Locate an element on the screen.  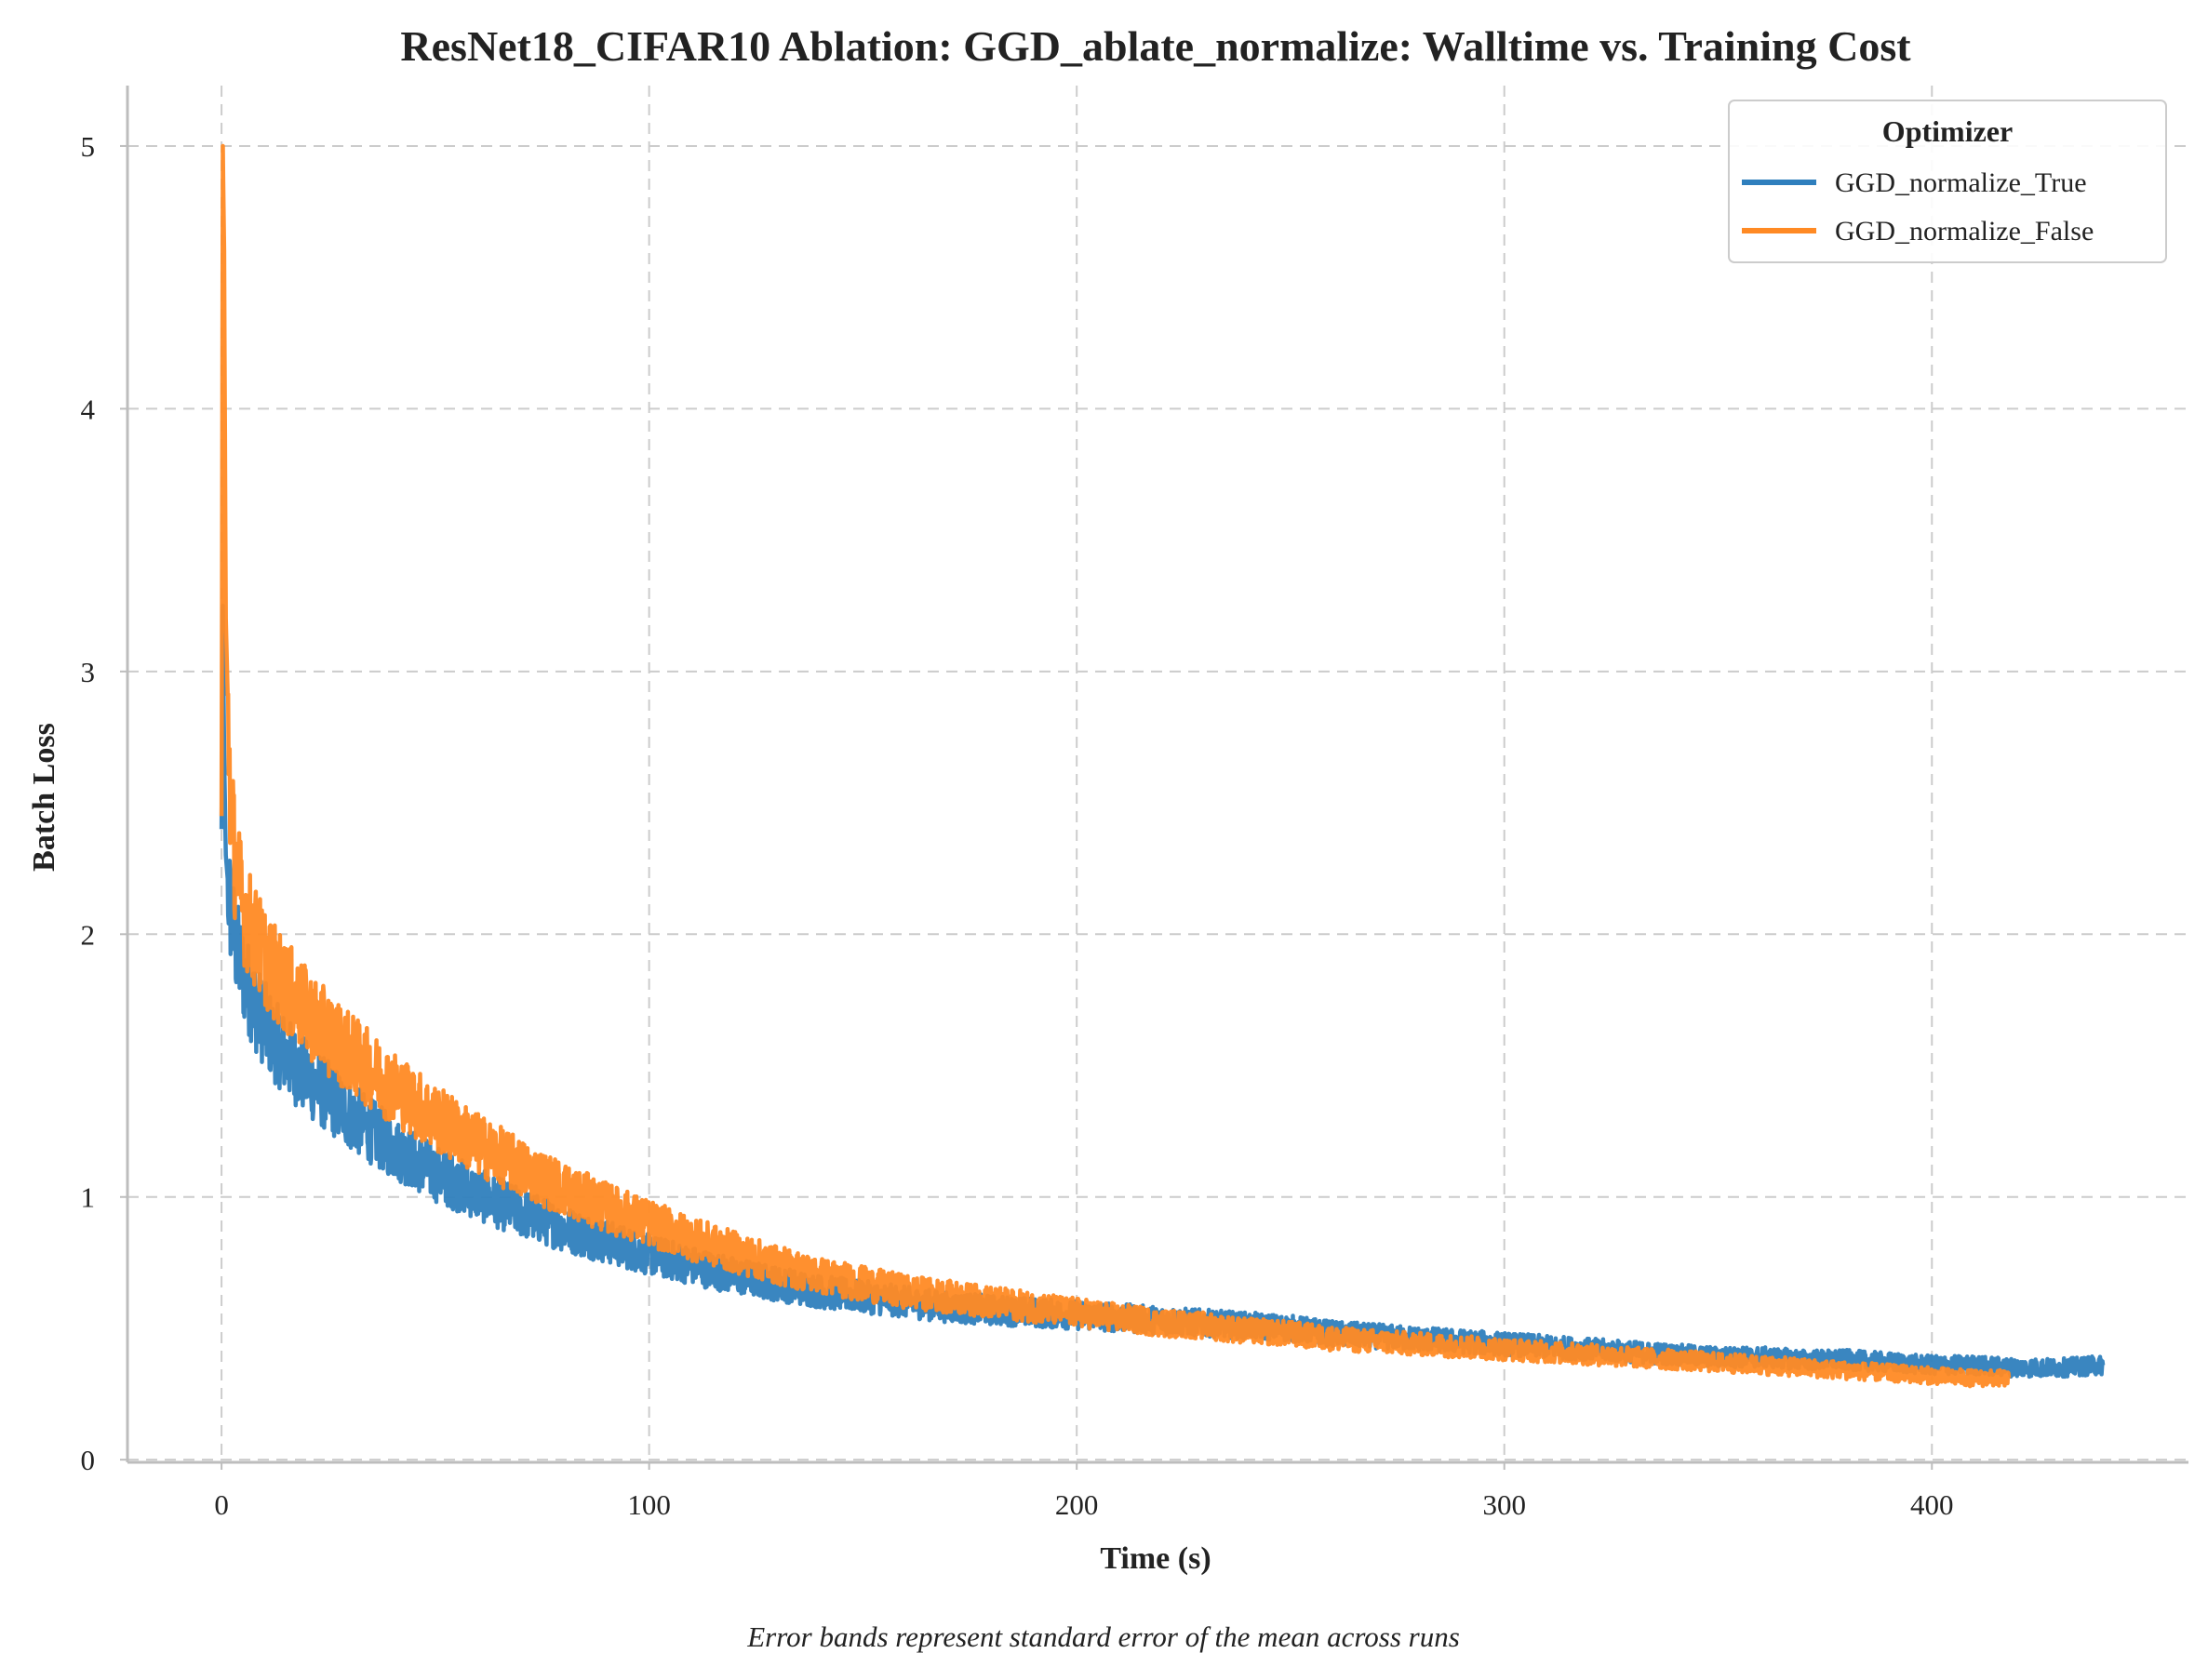
legend-box is located at coordinates (1947, 181).